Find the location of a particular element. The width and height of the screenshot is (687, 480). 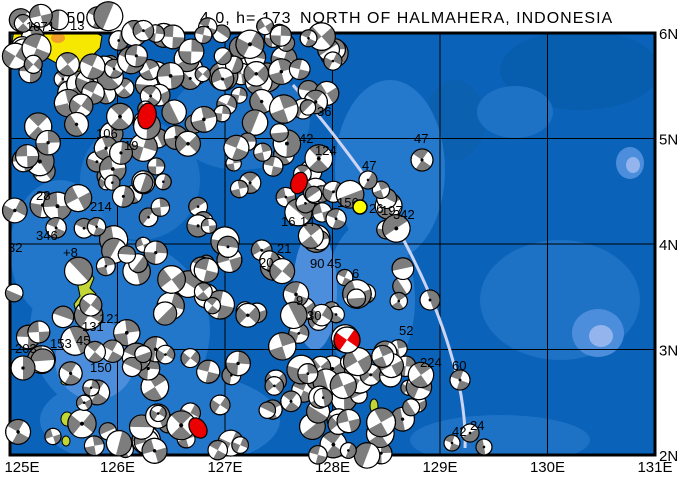

lon-tick-label: 127E is located at coordinates (224, 467).